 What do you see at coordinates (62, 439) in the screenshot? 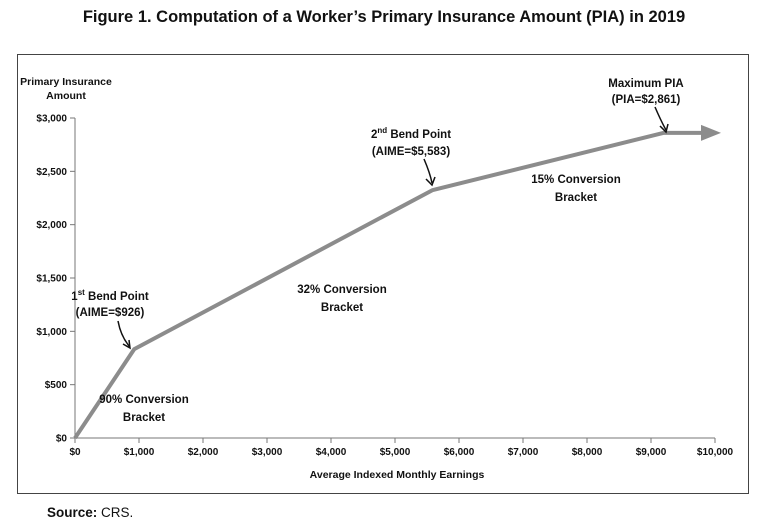
I see `y-tick-label: $0` at bounding box center [62, 439].